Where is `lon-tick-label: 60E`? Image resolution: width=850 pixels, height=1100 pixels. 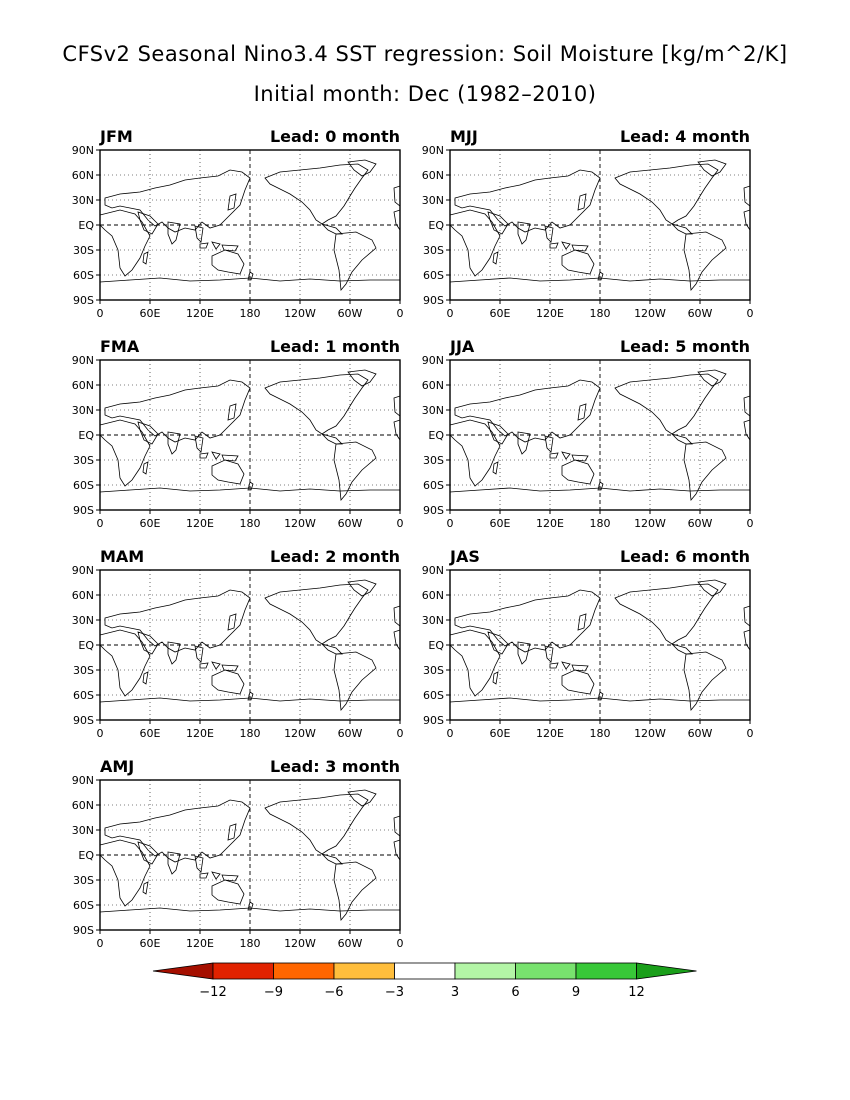 lon-tick-label: 60E is located at coordinates (500, 313).